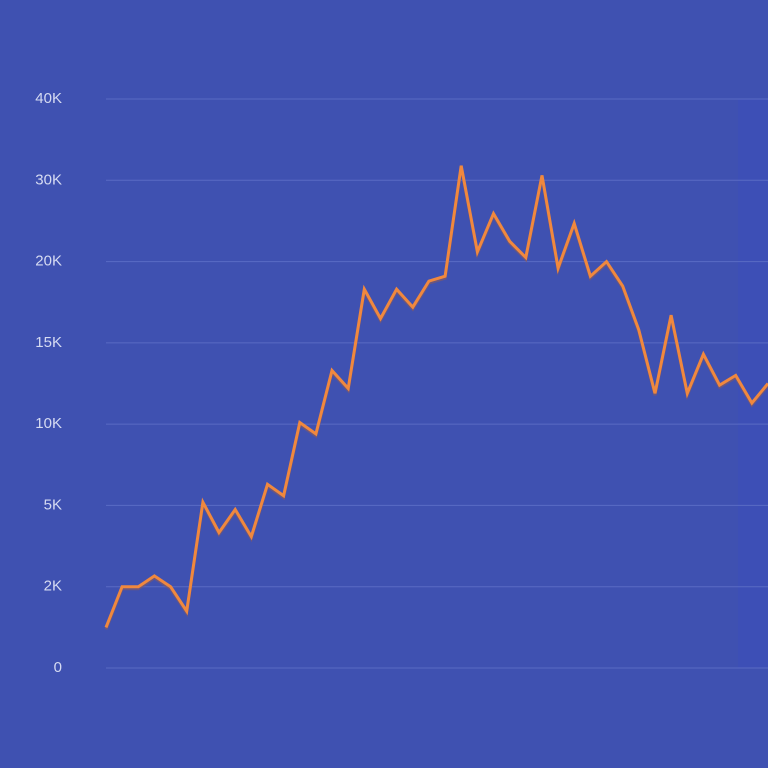 The width and height of the screenshot is (768, 768). What do you see at coordinates (58, 667) in the screenshot?
I see `y-tick-label: 0` at bounding box center [58, 667].